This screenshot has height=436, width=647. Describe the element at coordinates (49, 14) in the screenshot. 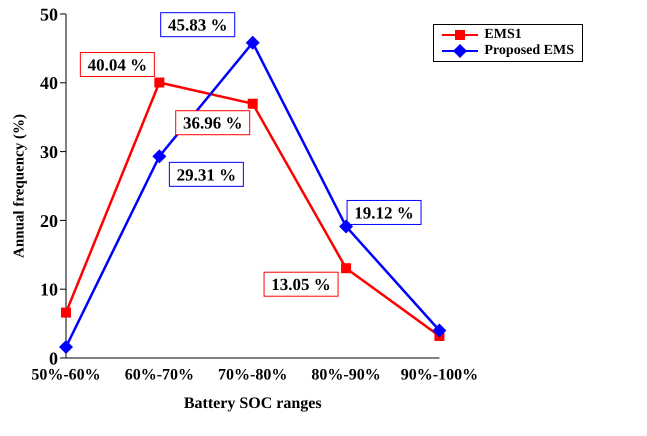

I see `y-tick-label: 50` at that location.